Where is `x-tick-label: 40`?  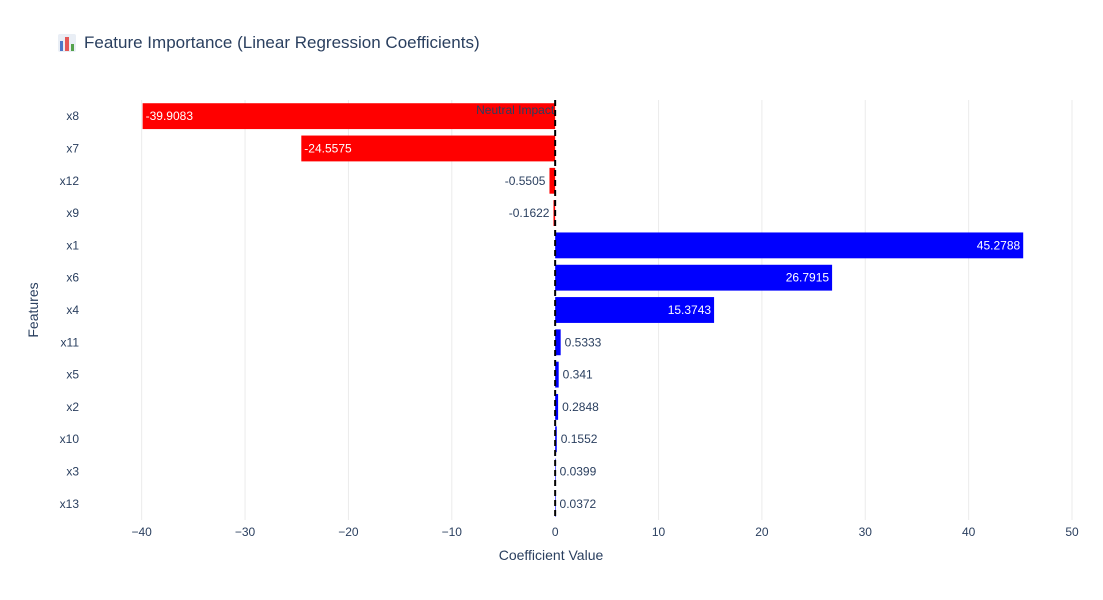 x-tick-label: 40 is located at coordinates (969, 532).